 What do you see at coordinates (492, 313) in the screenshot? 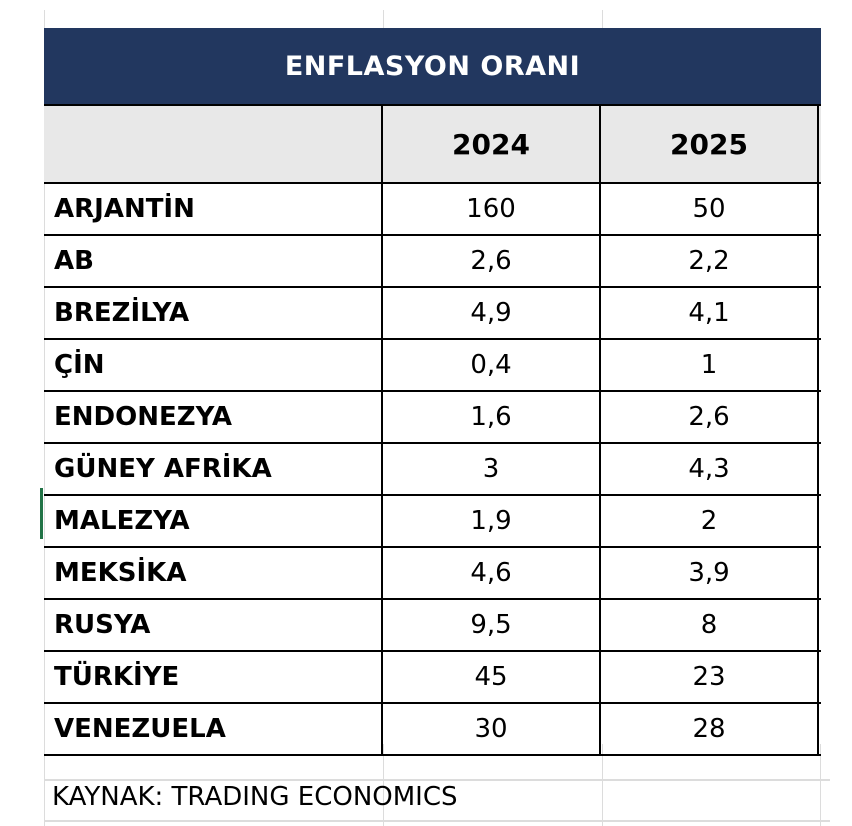
I see `value-2024-cell: 4,9` at bounding box center [492, 313].